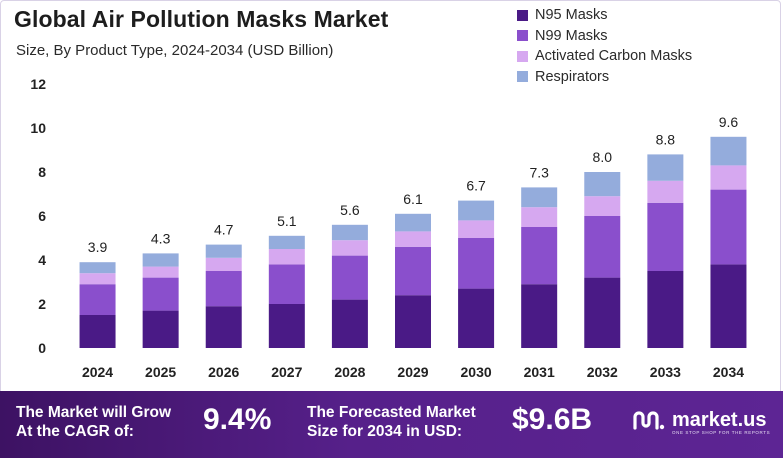 This screenshot has width=783, height=458. I want to click on x-tick-label: 2027, so click(286, 372).